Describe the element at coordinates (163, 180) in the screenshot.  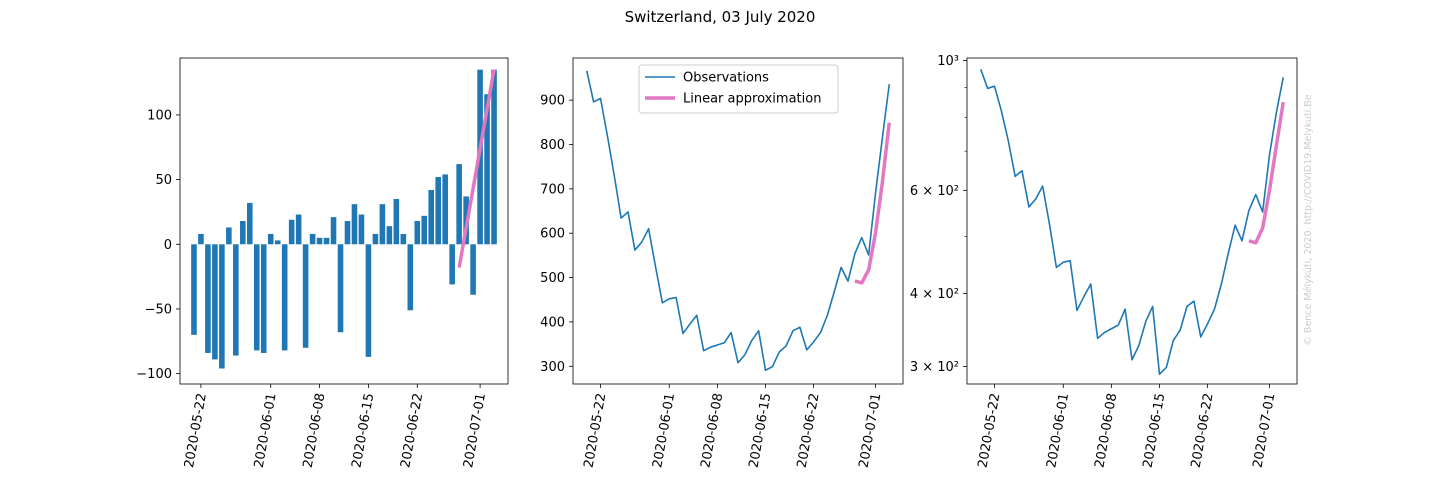
I see `y-tick-label: 50` at that location.